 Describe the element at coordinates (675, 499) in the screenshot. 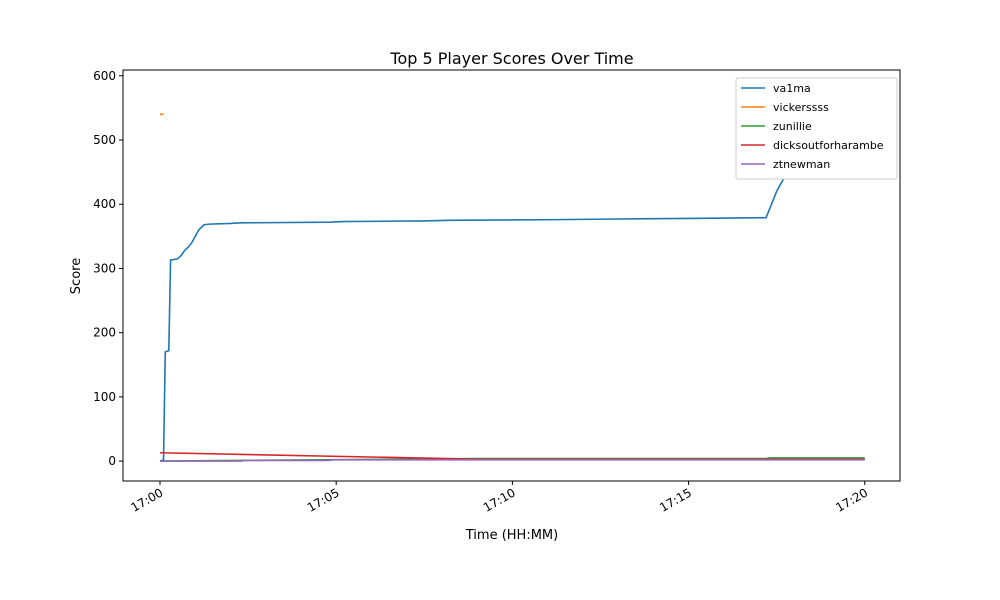

I see `x-tick-label: 17:15` at that location.